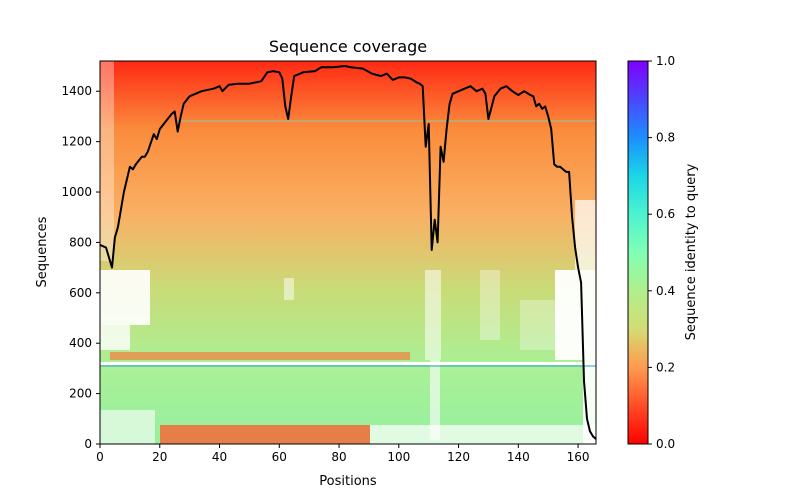 The image size is (800, 500). Describe the element at coordinates (80, 267) in the screenshot. I see `y-axis: 0 200 400 600 800 1000 1200 1400` at that location.